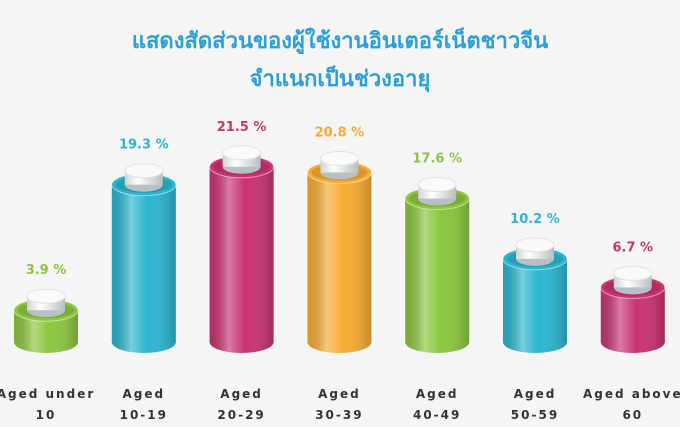 The height and width of the screenshot is (427, 680). Describe the element at coordinates (633, 247) in the screenshot. I see `value-label: 6.7 %` at that location.